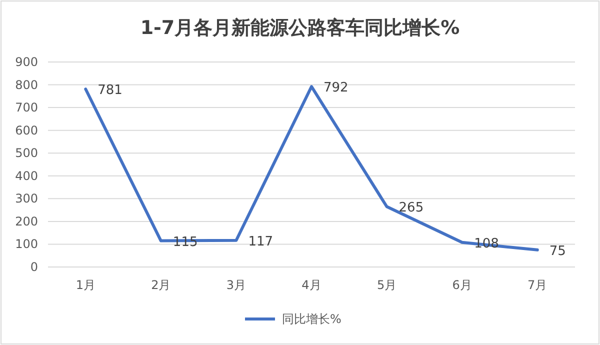 This screenshot has height=345, width=600. Describe the element at coordinates (26, 199) in the screenshot. I see `y-tick-label: 300` at that location.